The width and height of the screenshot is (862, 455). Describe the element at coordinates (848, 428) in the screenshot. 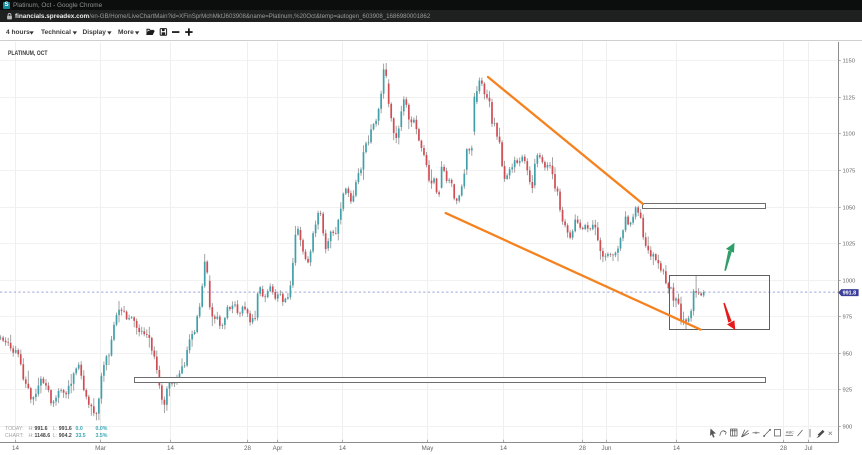

I see `svg-text: 900` at that location.